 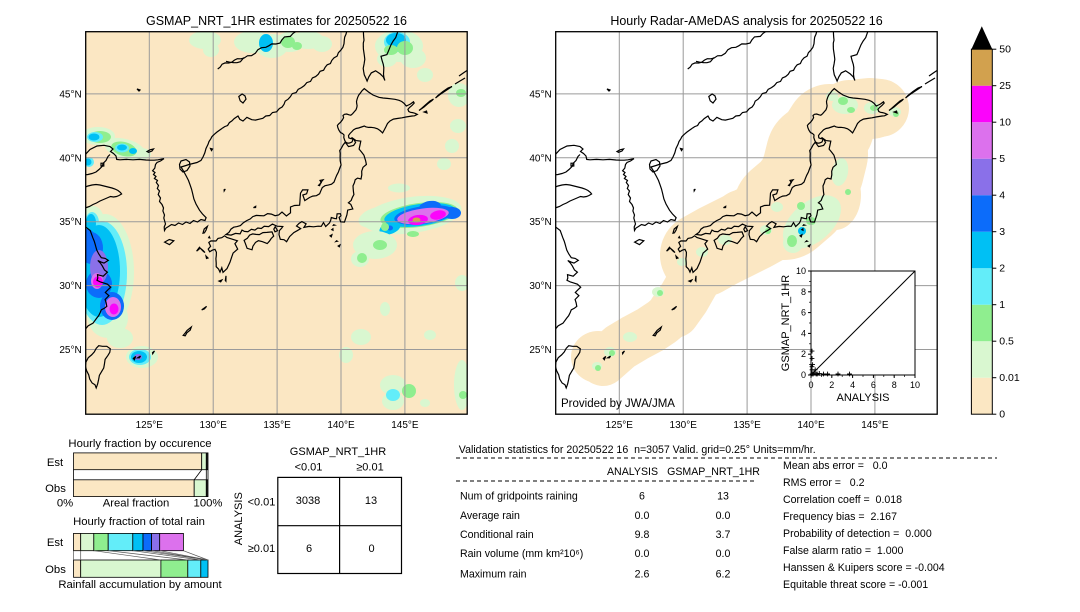 What do you see at coordinates (497, 535) in the screenshot?
I see `svg-text: Conditional rain` at bounding box center [497, 535].